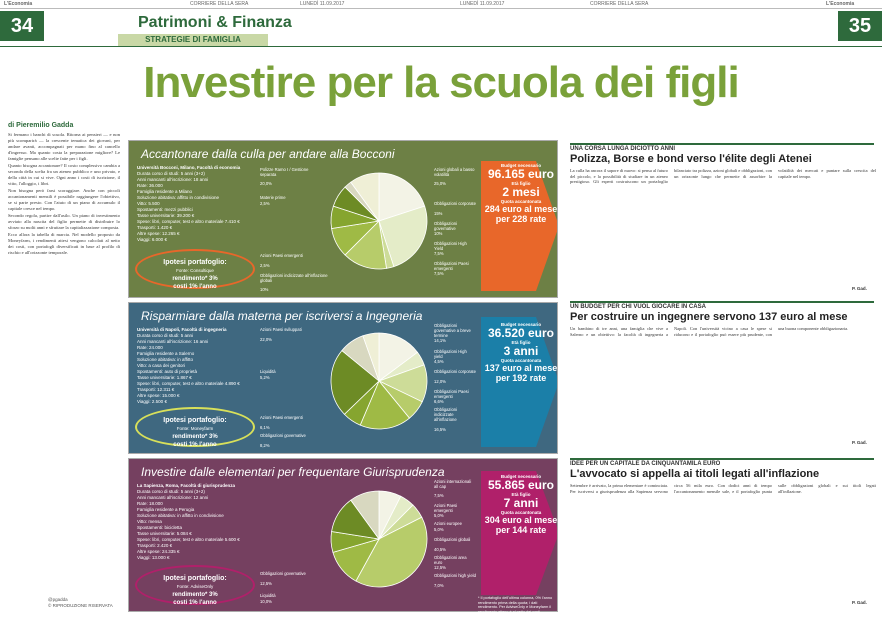  What do you see at coordinates (284, 172) in the screenshot?
I see `slice-label: Polizze Ramo I / Gestione separata` at bounding box center [284, 172].